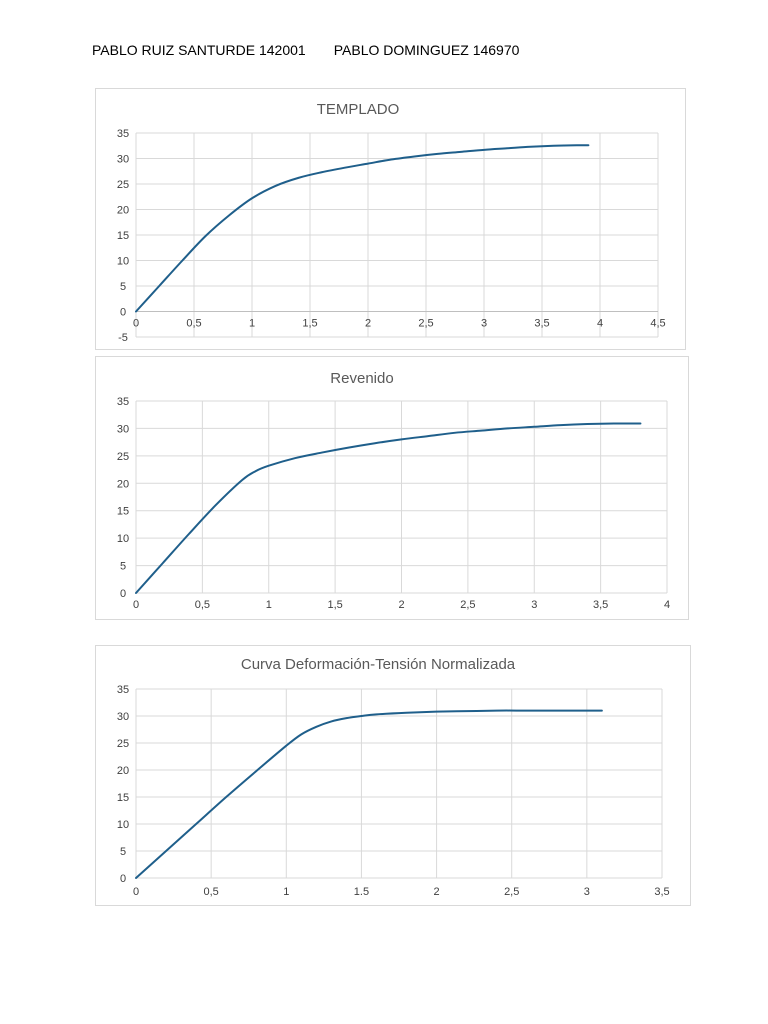 This screenshot has width=768, height=1024. What do you see at coordinates (123, 338) in the screenshot?
I see `y-tick-label: -5` at bounding box center [123, 338].